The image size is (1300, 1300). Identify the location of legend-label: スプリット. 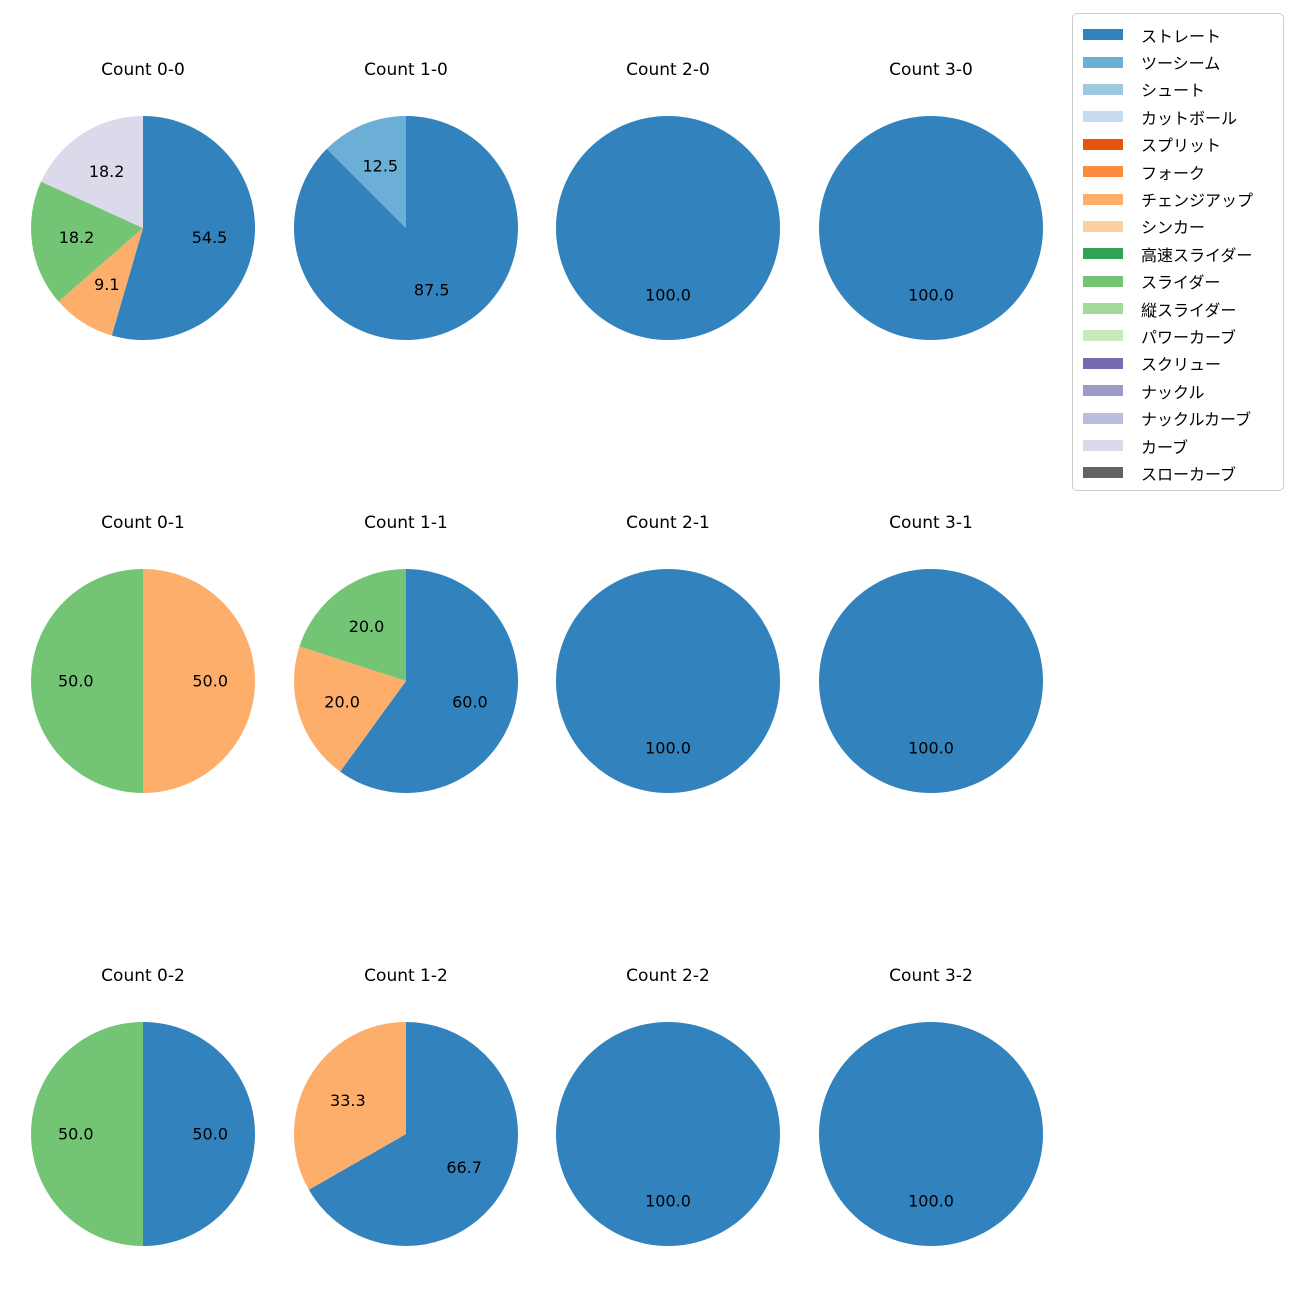
(1181, 146).